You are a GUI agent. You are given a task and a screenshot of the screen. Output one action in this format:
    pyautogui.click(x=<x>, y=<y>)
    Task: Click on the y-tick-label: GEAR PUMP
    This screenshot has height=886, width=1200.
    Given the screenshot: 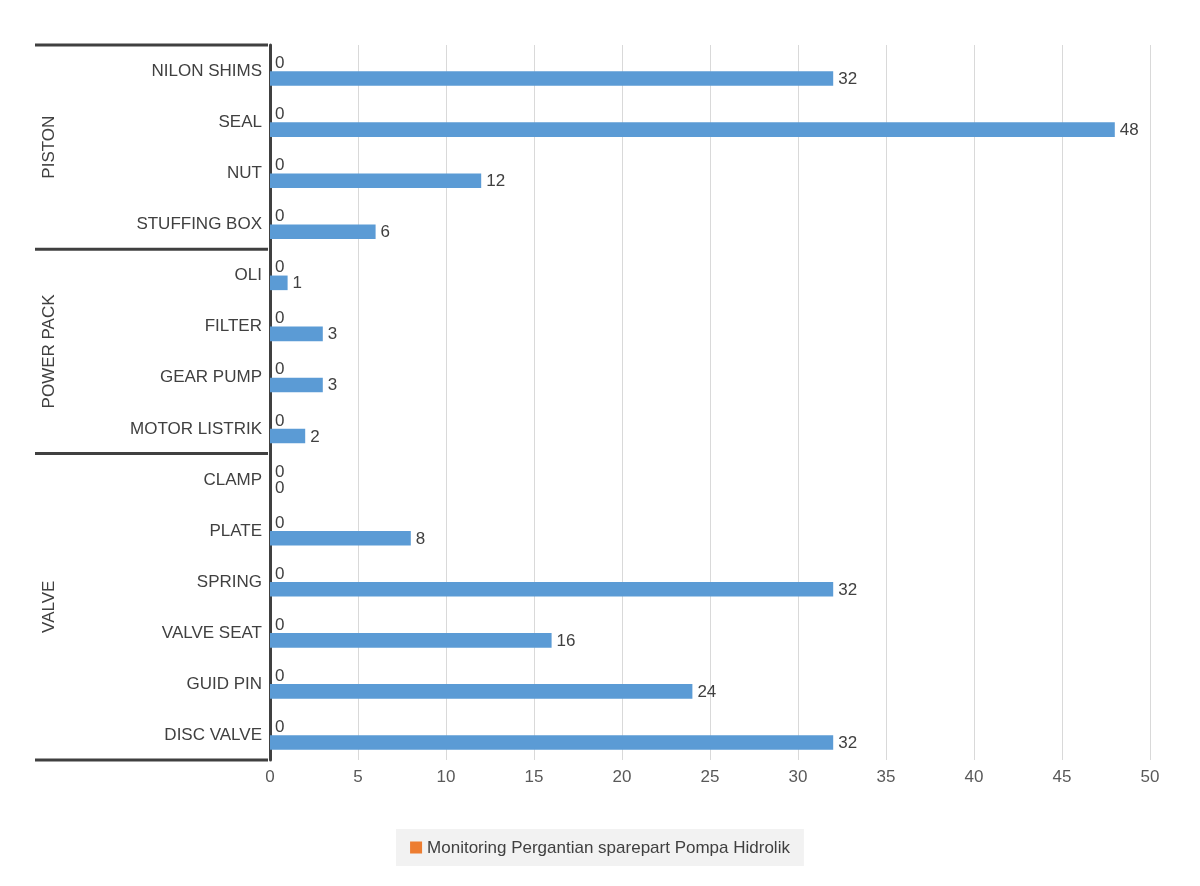 What is the action you would take?
    pyautogui.click(x=210, y=377)
    